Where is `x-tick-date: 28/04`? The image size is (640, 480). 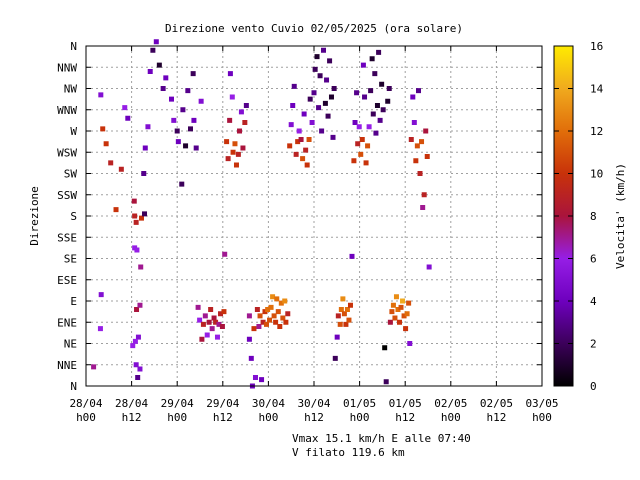
x-tick-date: 28/04 is located at coordinates (85, 403).